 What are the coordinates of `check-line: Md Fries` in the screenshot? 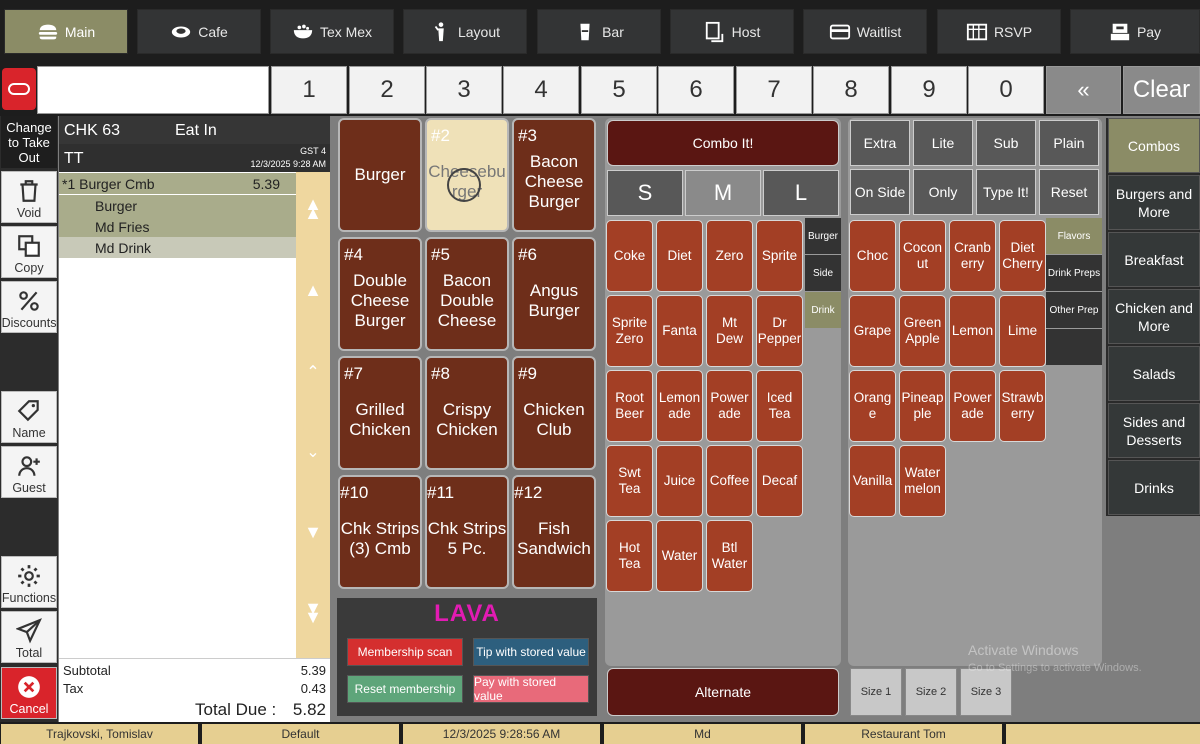 It's located at (177, 226).